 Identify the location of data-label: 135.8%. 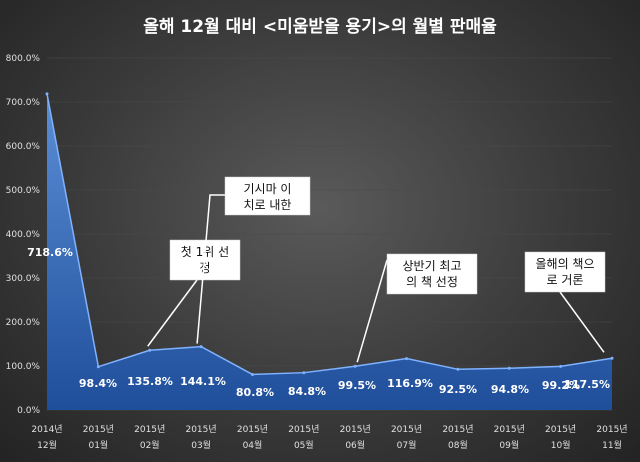
(150, 381).